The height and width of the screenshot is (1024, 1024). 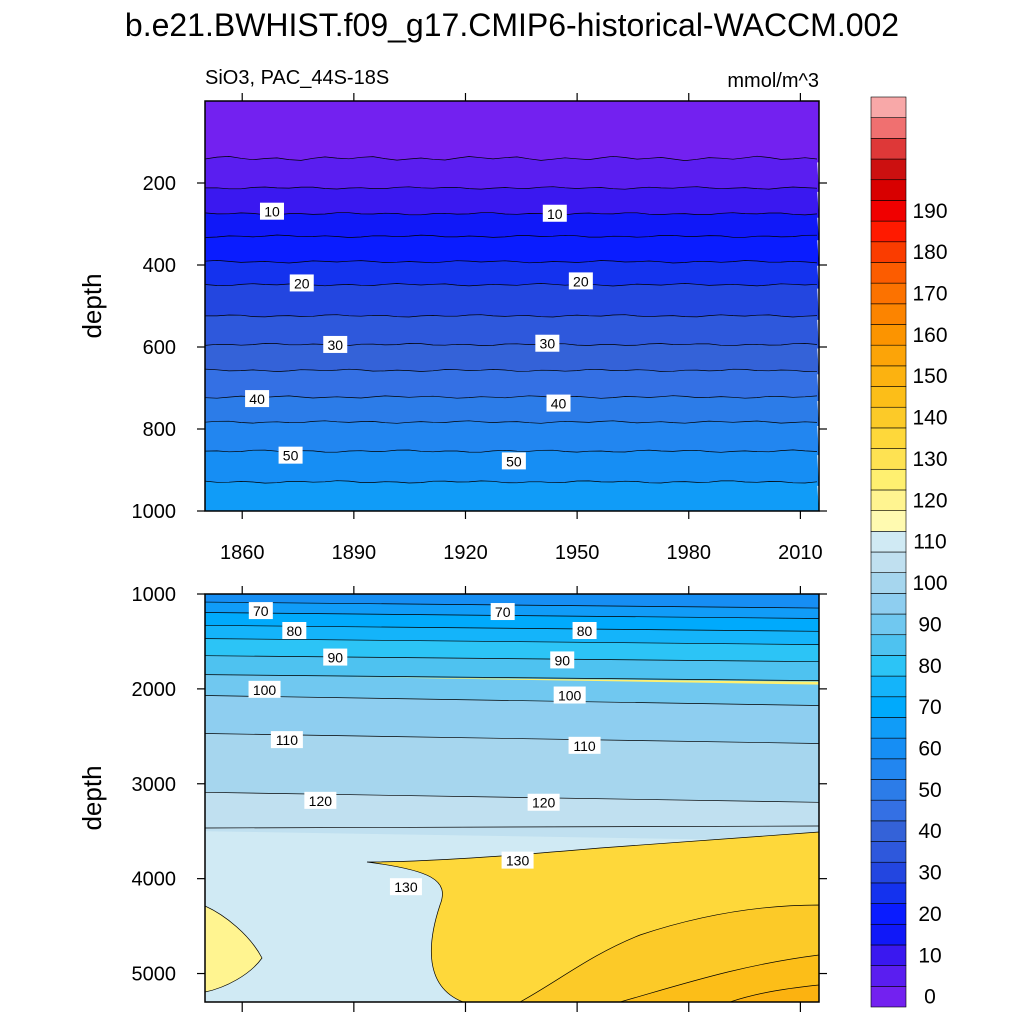 I want to click on lower-y-axis-label: depth, so click(x=92, y=797).